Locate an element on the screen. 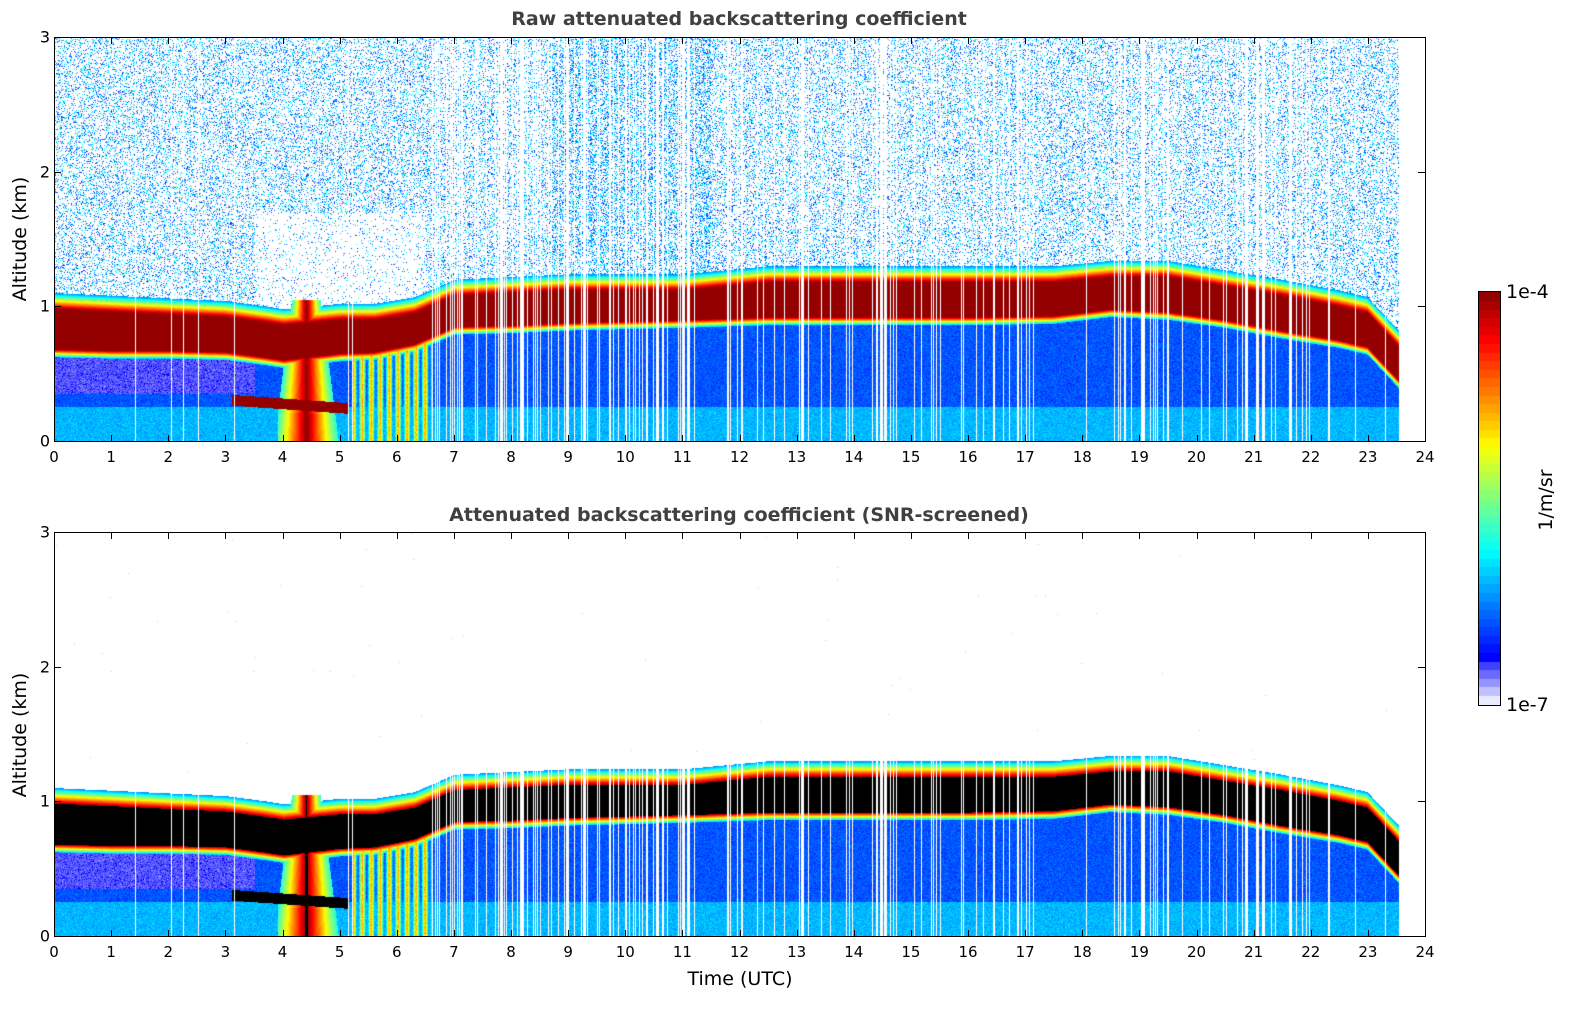 Image resolution: width=1595 pixels, height=1020 pixels. y-tick-label: 1 is located at coordinates (44, 801).